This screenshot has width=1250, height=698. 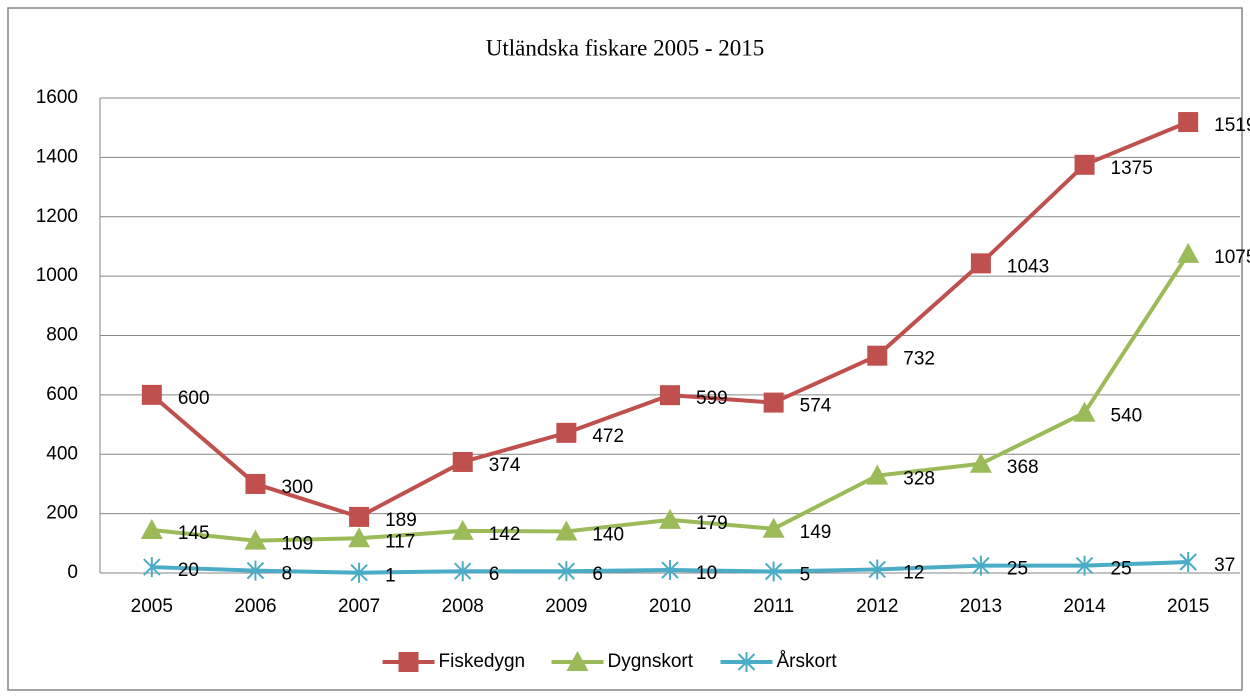 I want to click on y-tick-label: 0, so click(x=72, y=572).